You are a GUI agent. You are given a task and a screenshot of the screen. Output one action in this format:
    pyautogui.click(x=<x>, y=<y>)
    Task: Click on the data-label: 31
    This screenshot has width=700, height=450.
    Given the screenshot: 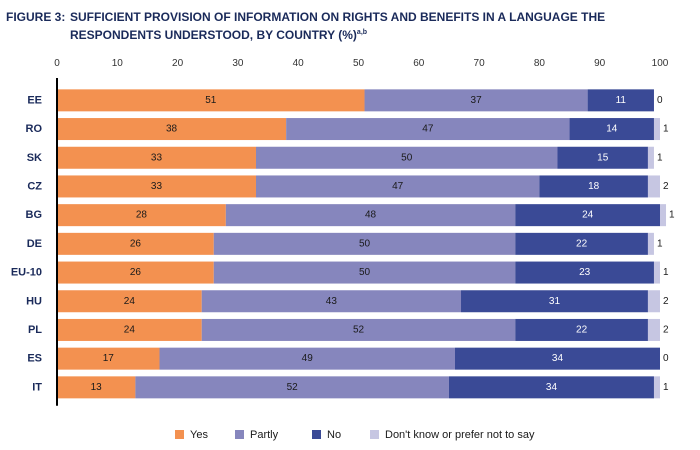 What is the action you would take?
    pyautogui.click(x=555, y=301)
    